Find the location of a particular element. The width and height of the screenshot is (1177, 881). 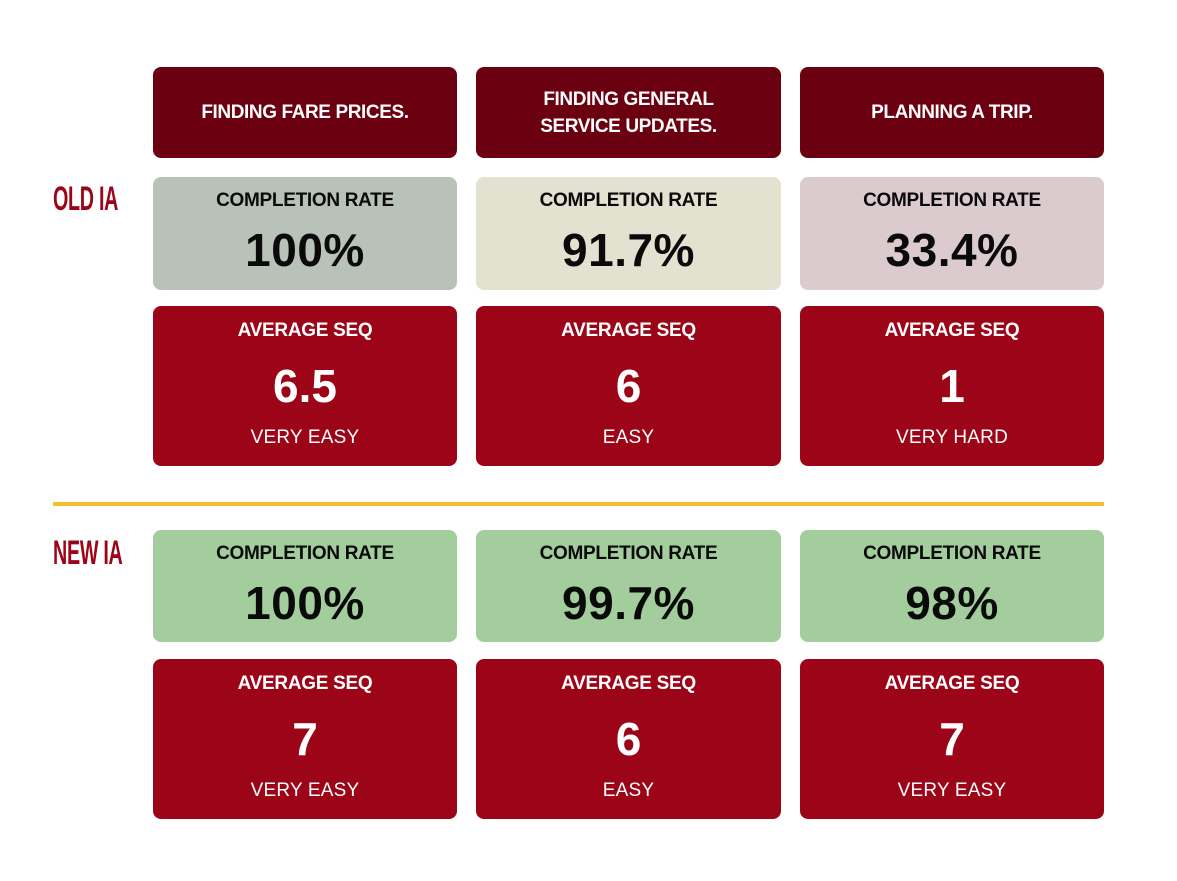

seq-rating-text: VERY HARD is located at coordinates (952, 437).